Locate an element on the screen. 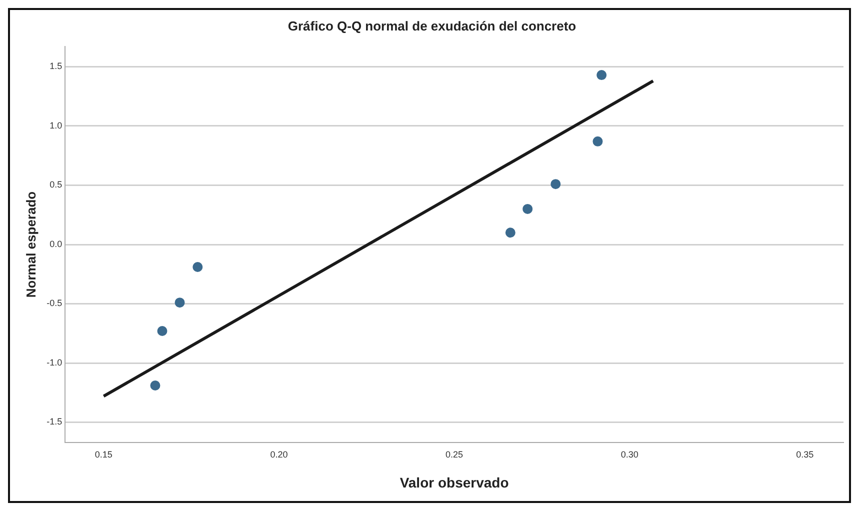 Image resolution: width=863 pixels, height=515 pixels. y-tick-label: -1.5 is located at coordinates (54, 421).